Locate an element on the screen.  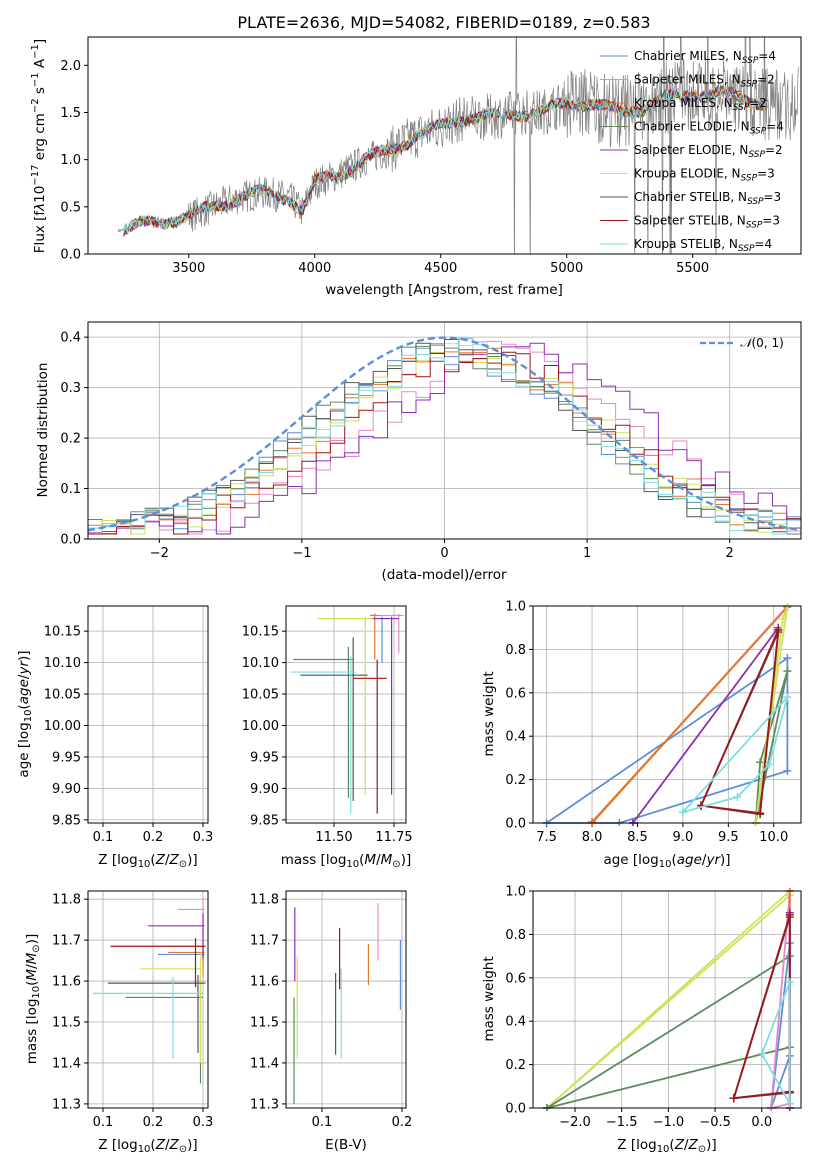
residuals-legend: 𝒩(0, 1) is located at coordinates (742, 343).